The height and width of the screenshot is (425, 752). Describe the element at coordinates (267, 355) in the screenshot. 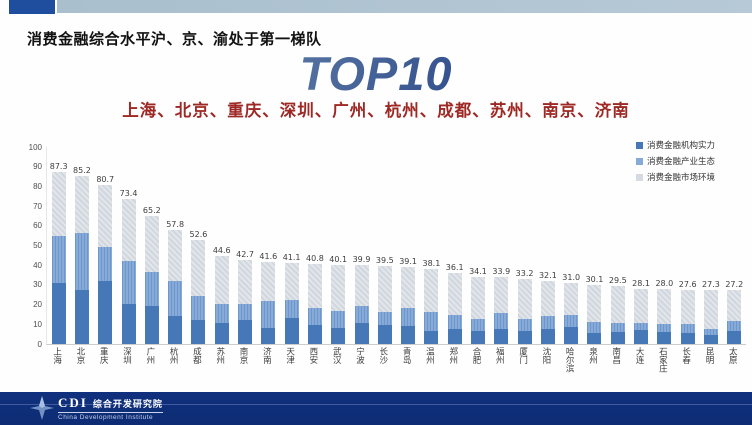

I see `x-axis-category-label: 济南` at that location.